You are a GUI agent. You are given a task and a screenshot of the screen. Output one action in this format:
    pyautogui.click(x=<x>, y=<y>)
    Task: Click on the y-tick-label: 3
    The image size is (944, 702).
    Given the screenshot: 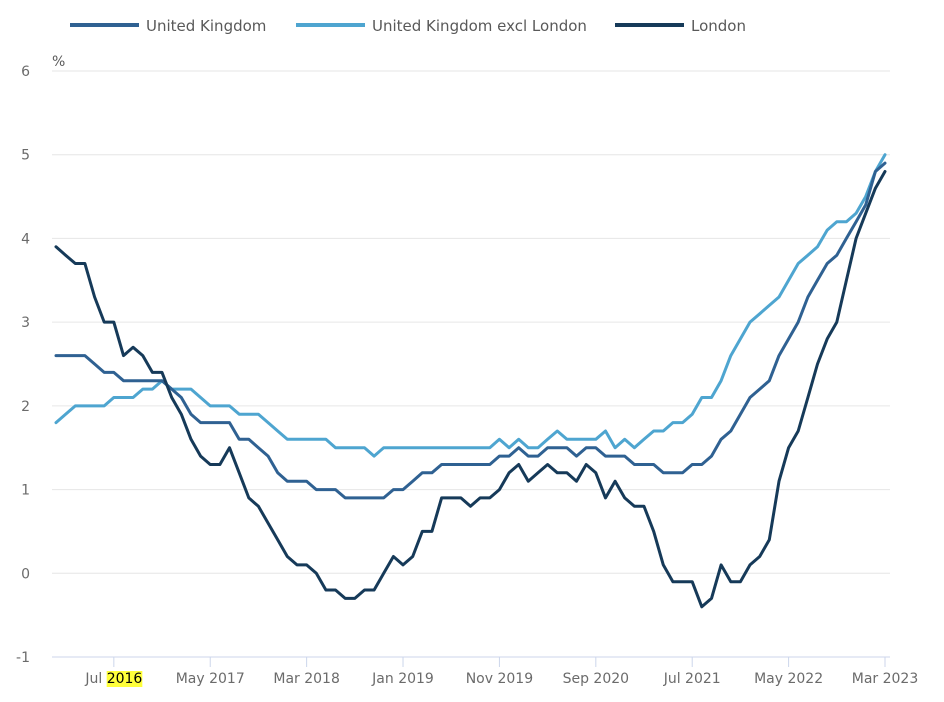 What is the action you would take?
    pyautogui.click(x=25, y=323)
    